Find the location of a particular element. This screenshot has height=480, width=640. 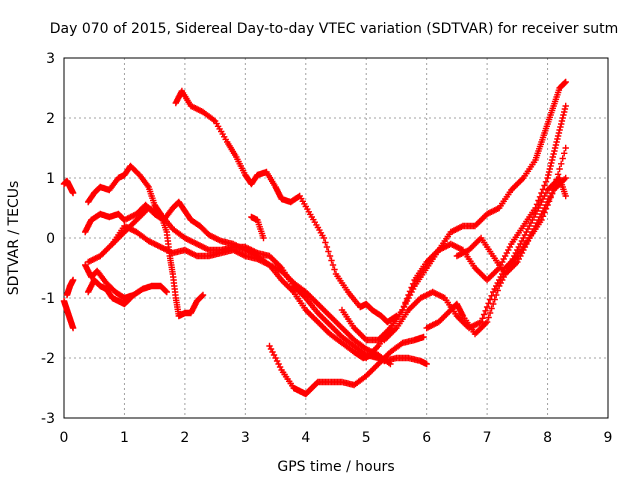

x-tick-label: 4 is located at coordinates (305, 438).